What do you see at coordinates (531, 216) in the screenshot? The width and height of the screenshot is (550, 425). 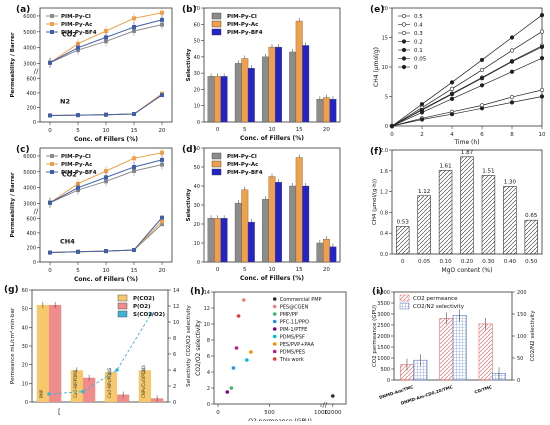 I see `panel-f-value-label: 0.65` at bounding box center [531, 216].